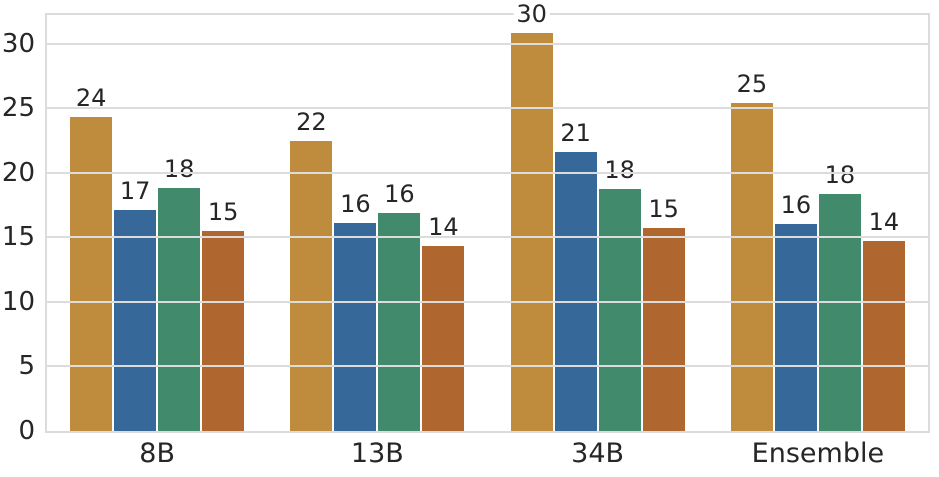  What do you see at coordinates (223, 314) in the screenshot?
I see `bar-series-rust-8b: 15` at bounding box center [223, 314].